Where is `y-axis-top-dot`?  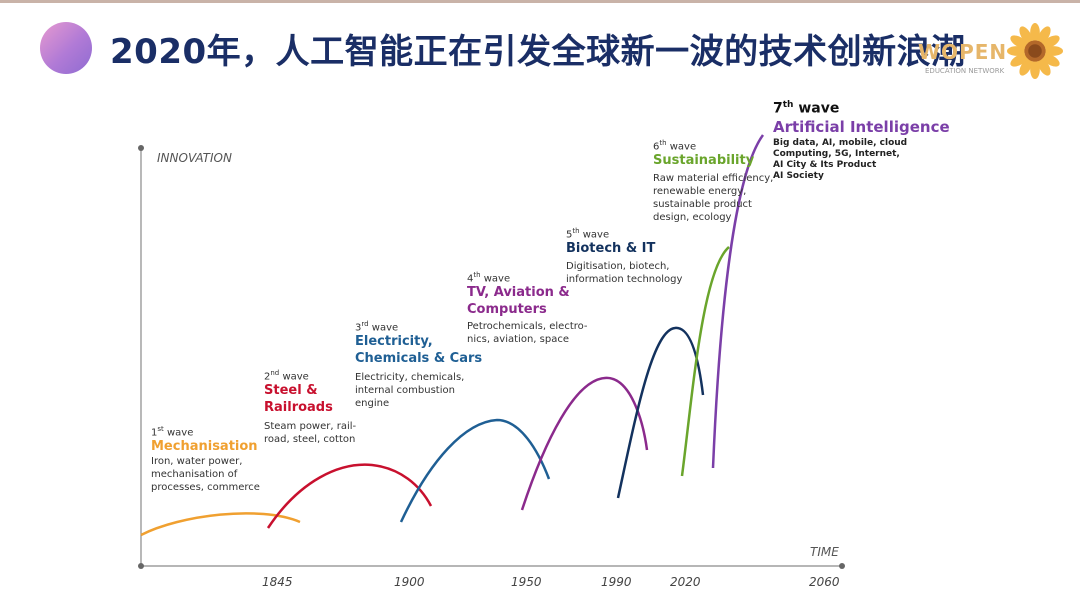
y-axis-top-dot is located at coordinates (141, 148).